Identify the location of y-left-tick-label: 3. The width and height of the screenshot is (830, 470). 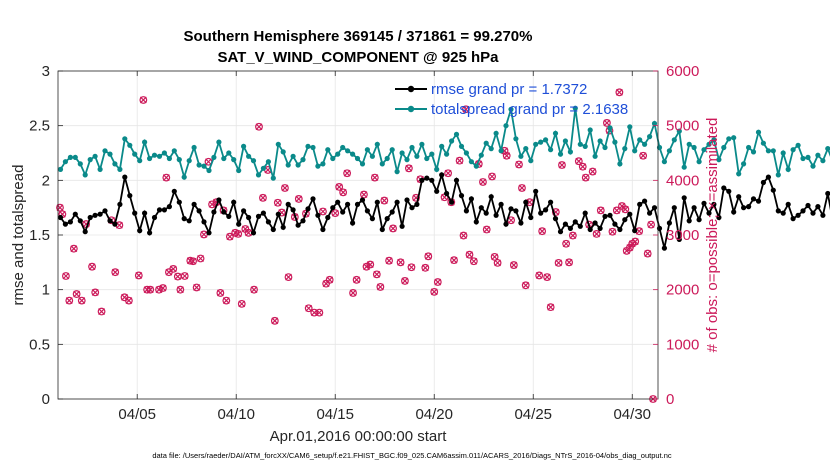
(46, 71).